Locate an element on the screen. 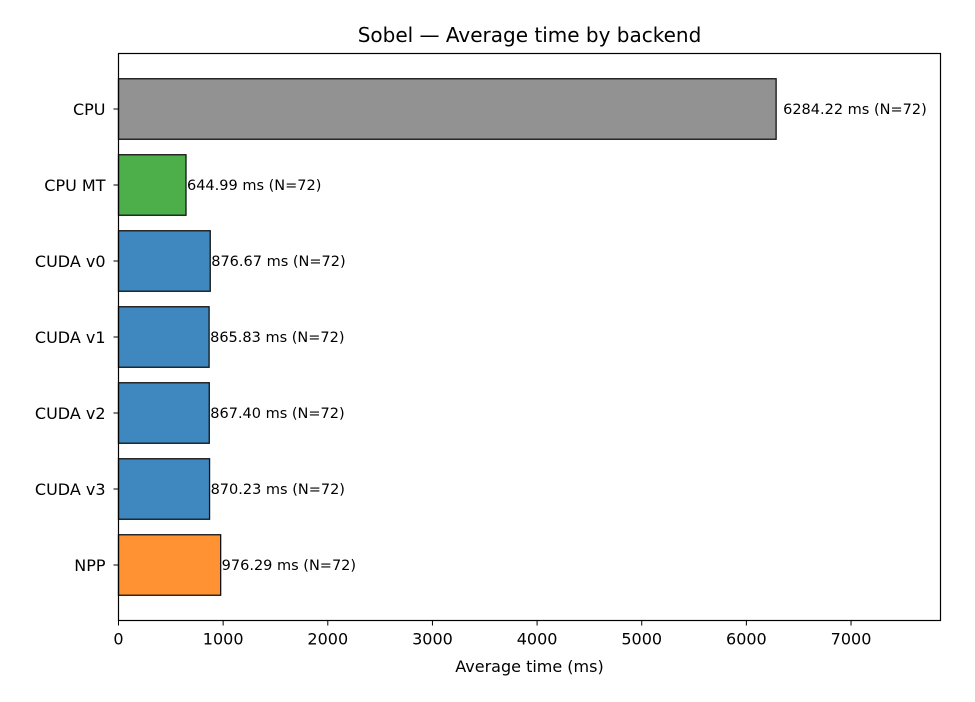 The height and width of the screenshot is (702, 975). x-tick-label: 0 is located at coordinates (118, 639).